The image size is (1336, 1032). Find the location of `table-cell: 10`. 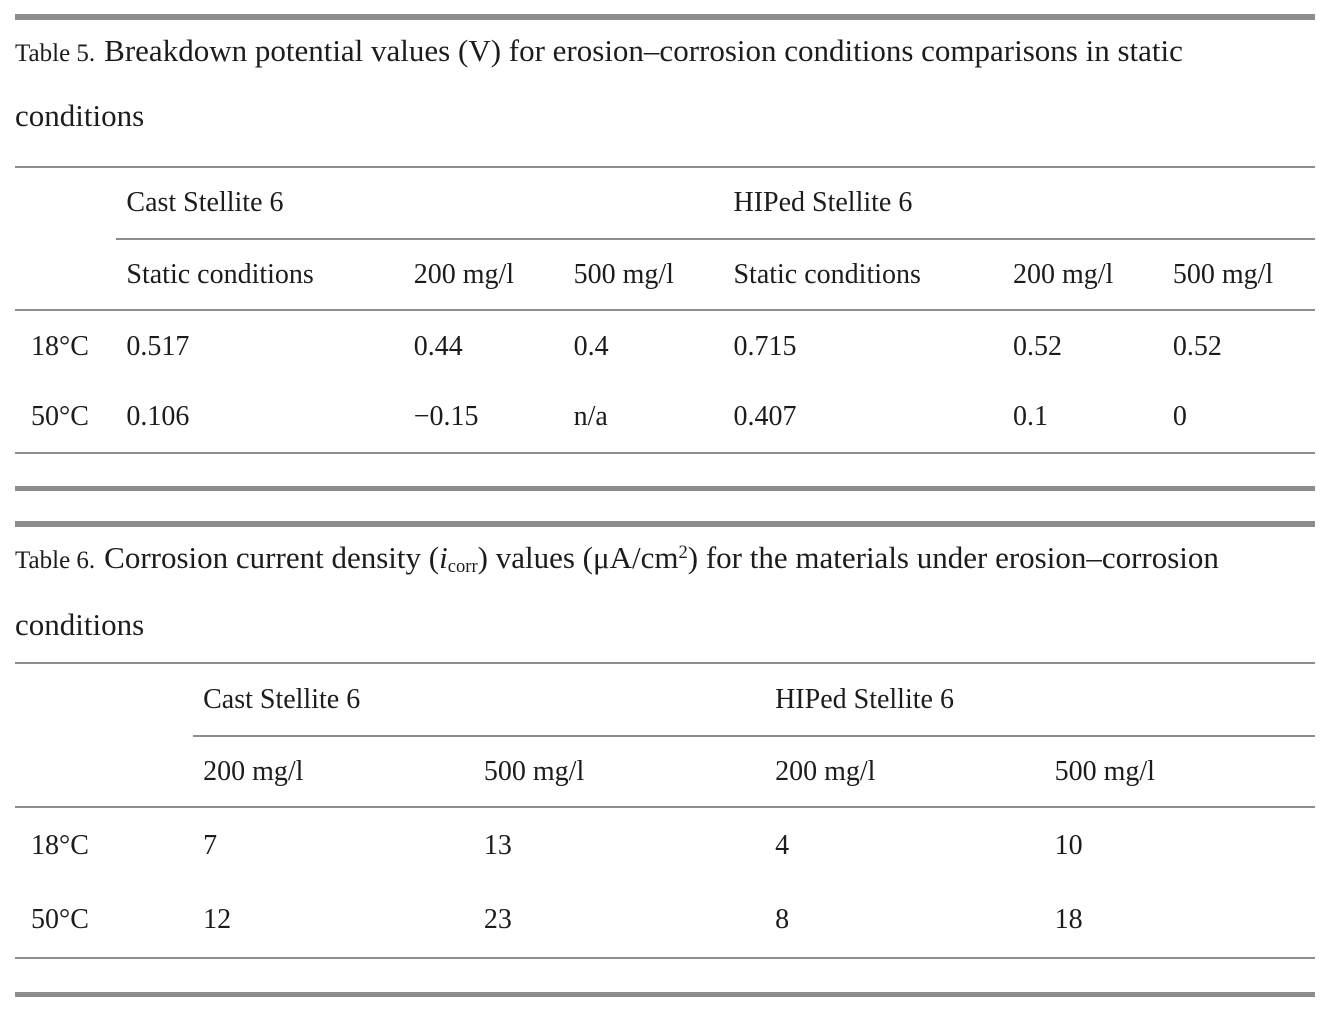

table-cell: 10 is located at coordinates (1068, 845).